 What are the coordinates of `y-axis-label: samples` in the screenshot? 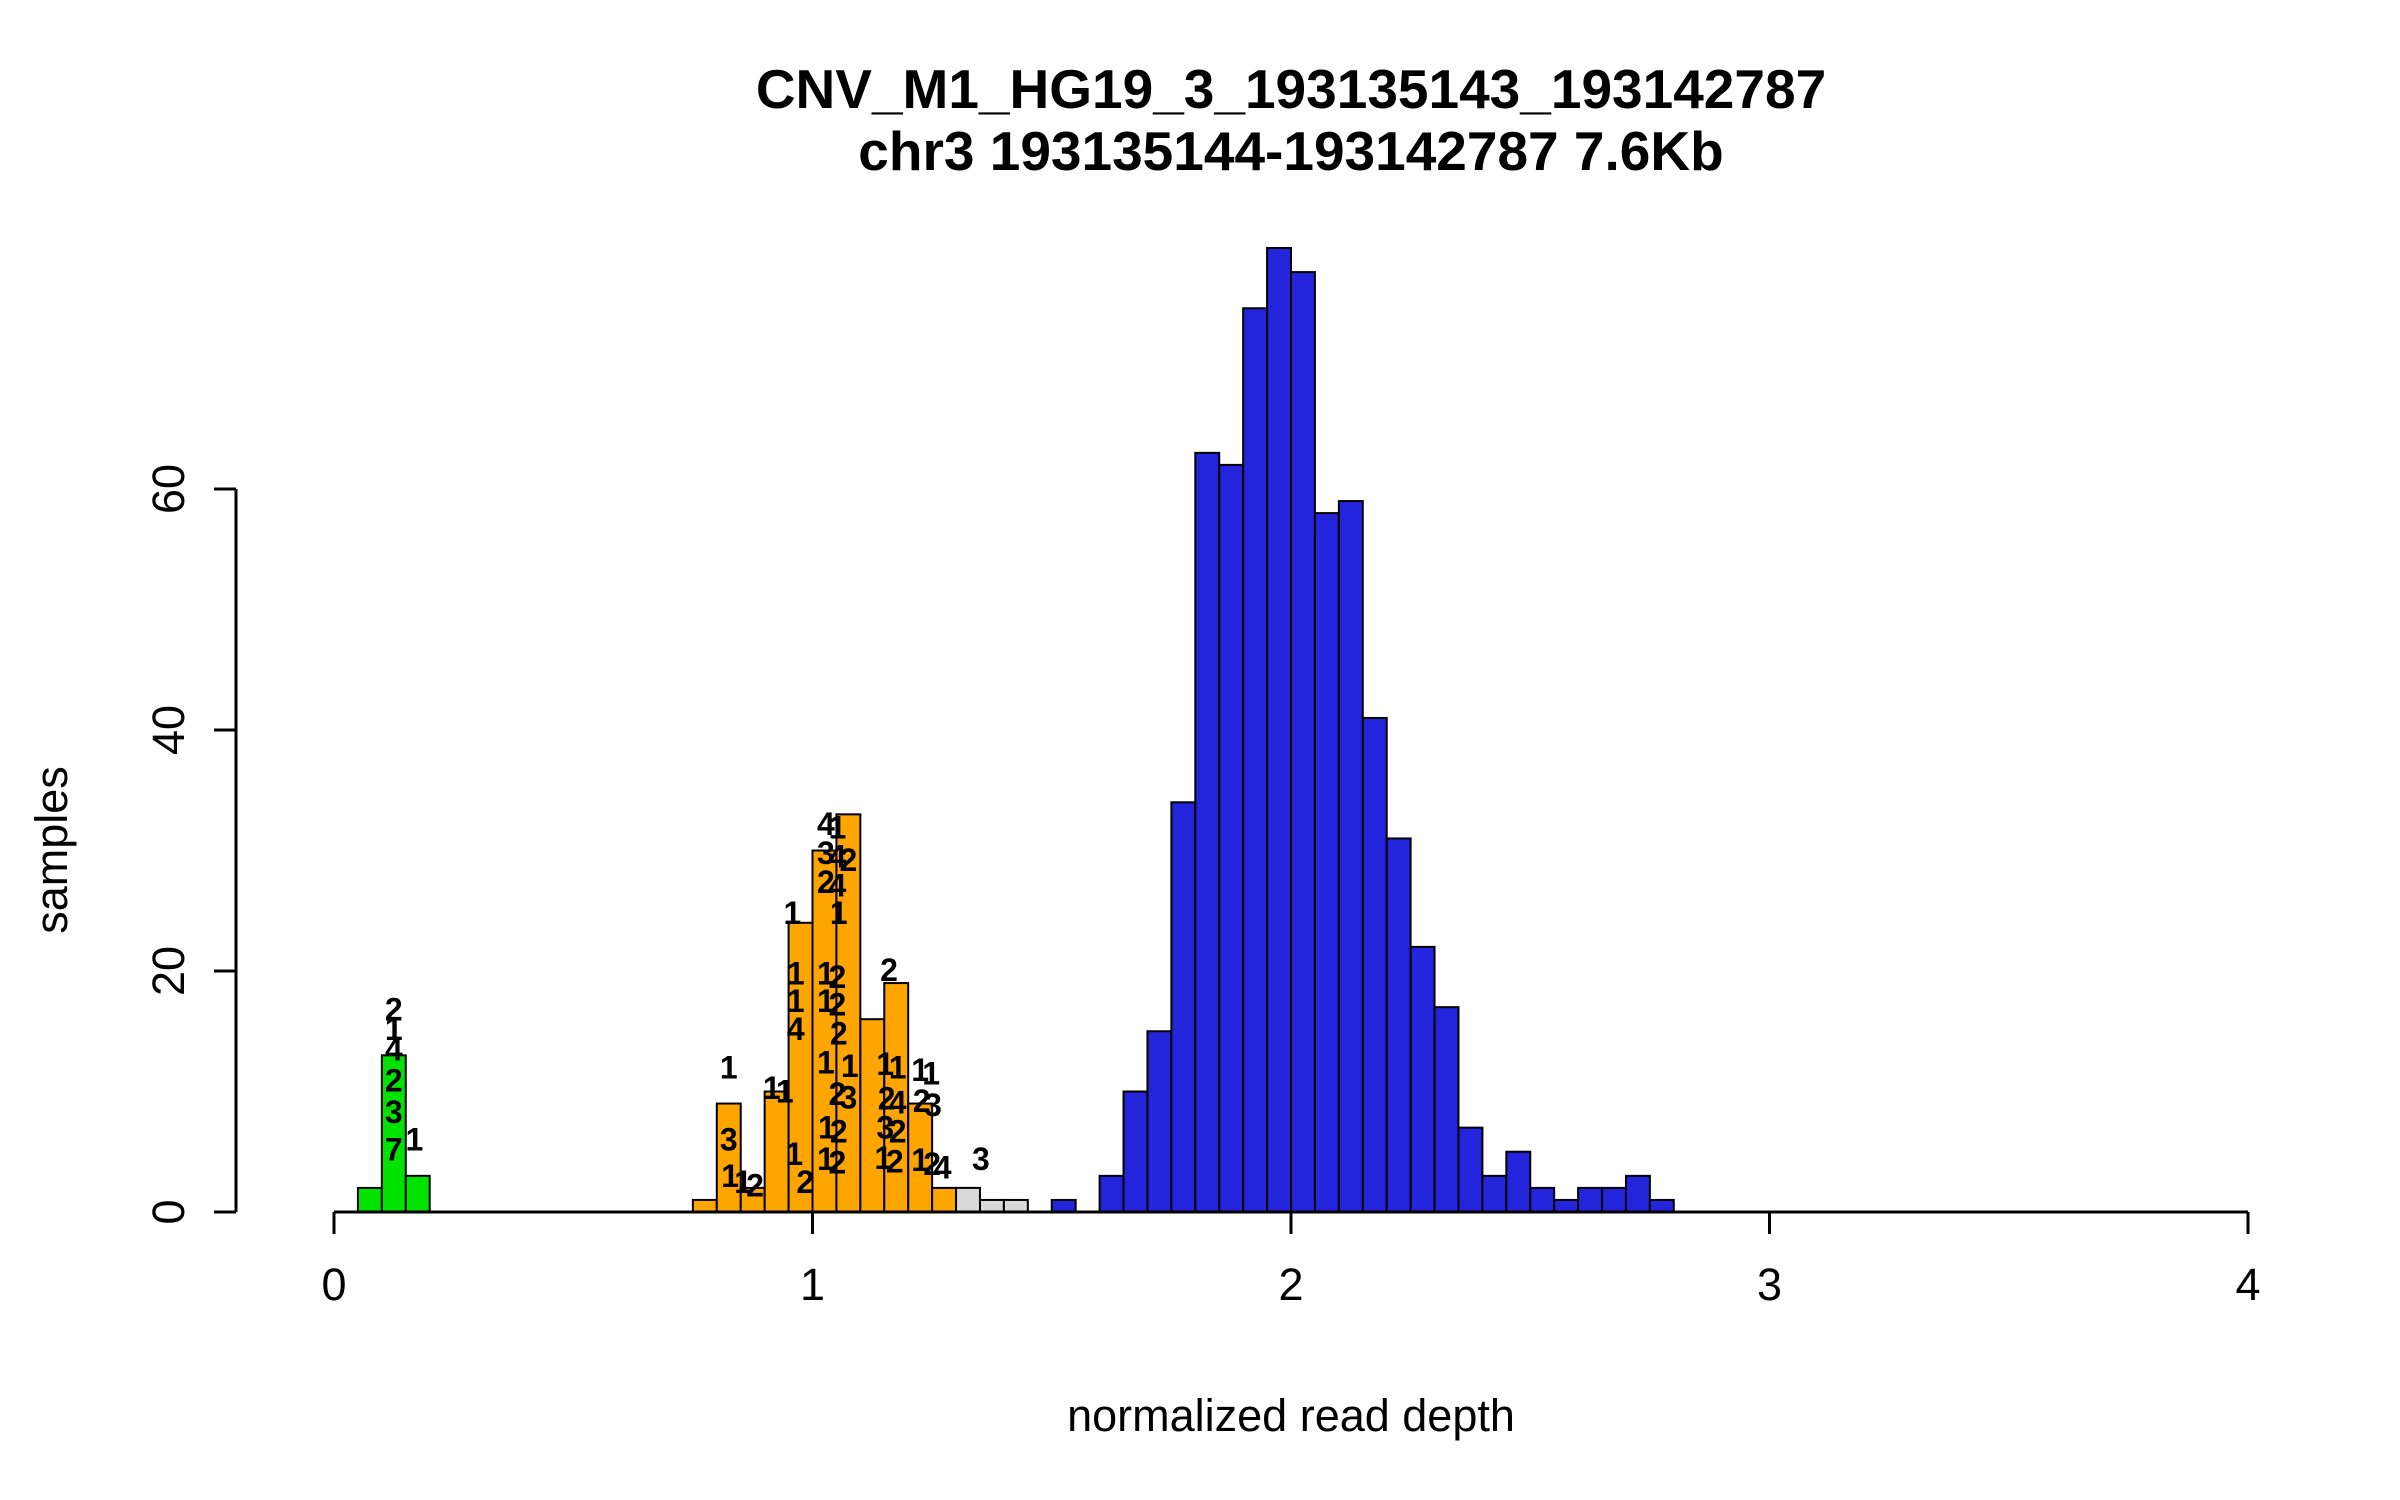 It's located at (51, 850).